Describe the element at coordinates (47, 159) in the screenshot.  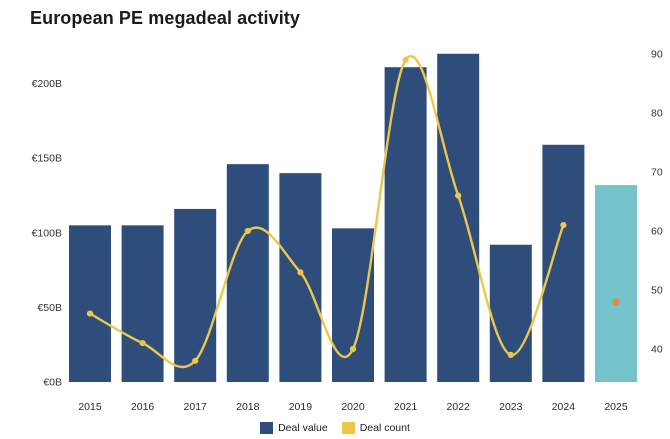
I see `left-axis-tick-150: €150B` at that location.